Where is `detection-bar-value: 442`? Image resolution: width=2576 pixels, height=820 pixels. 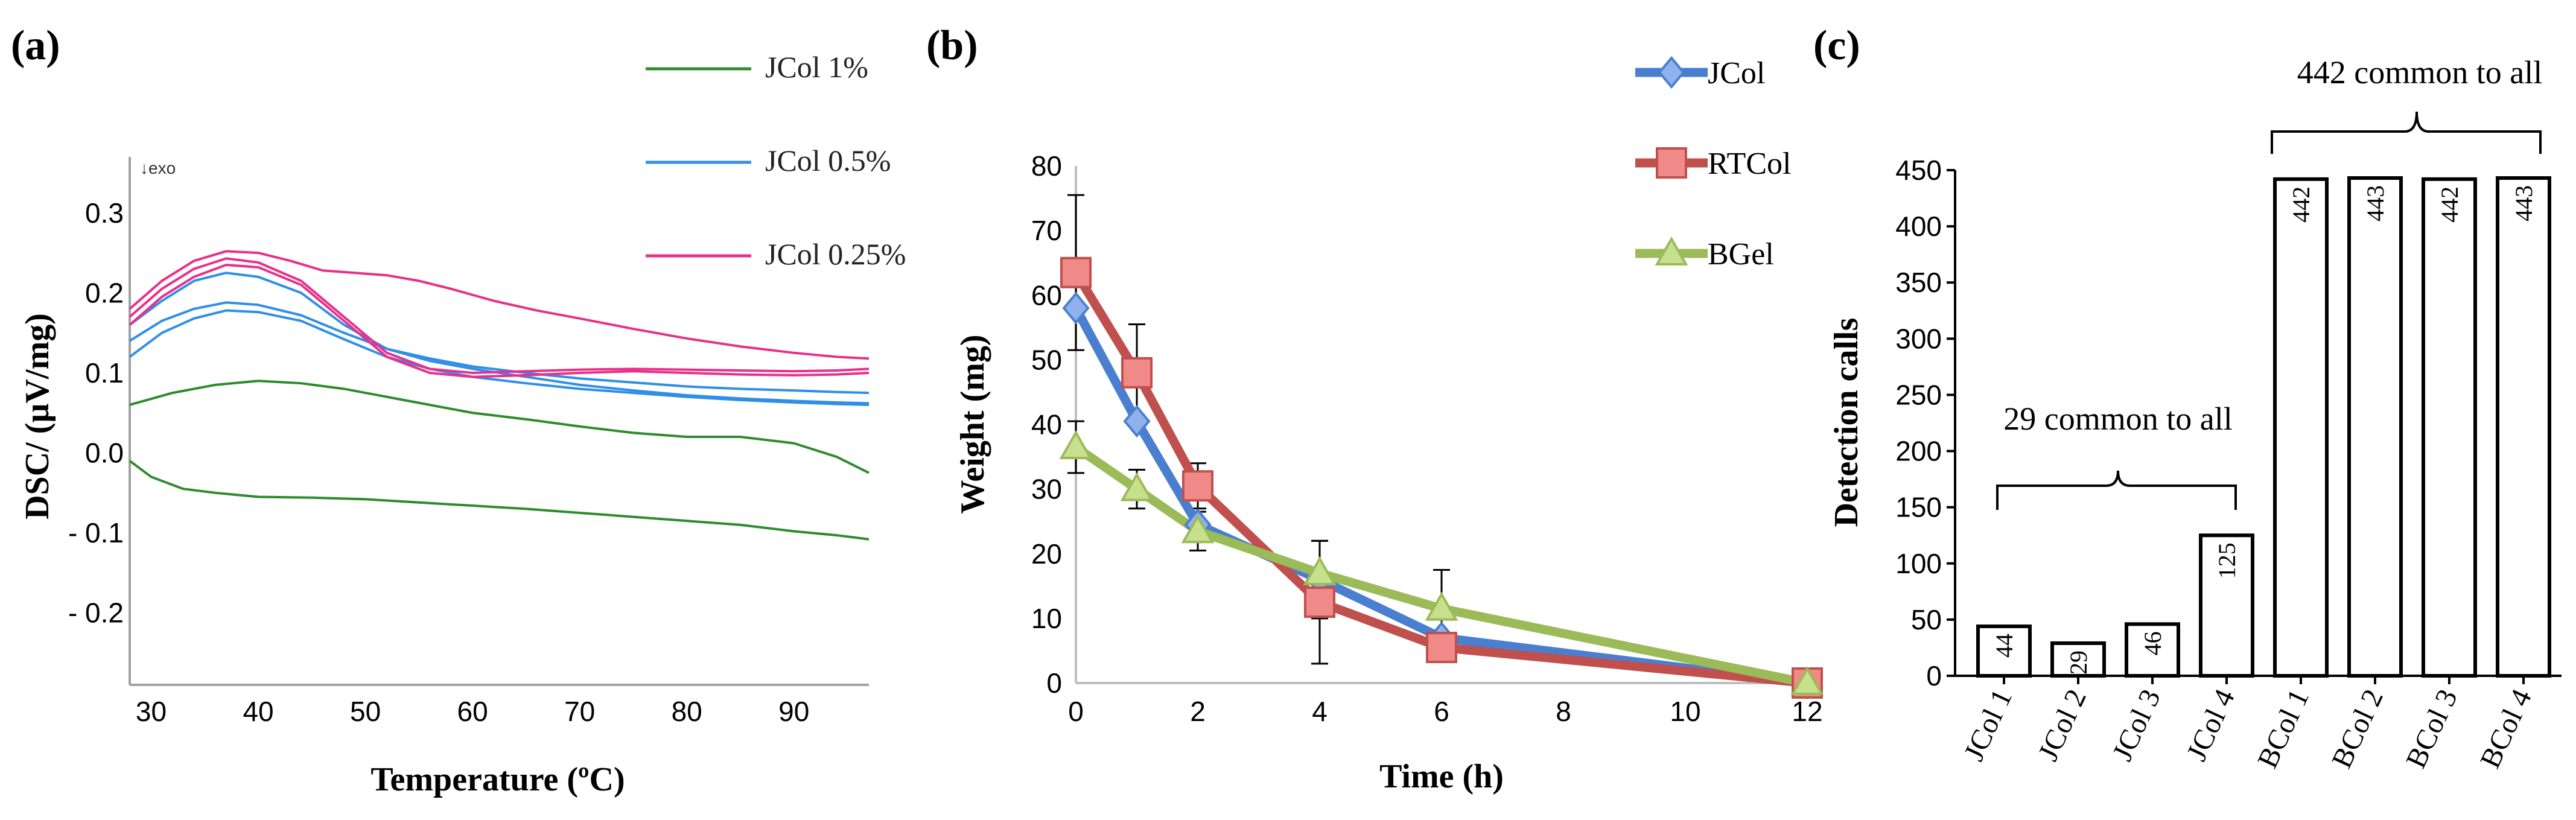 detection-bar-value: 442 is located at coordinates (2301, 204).